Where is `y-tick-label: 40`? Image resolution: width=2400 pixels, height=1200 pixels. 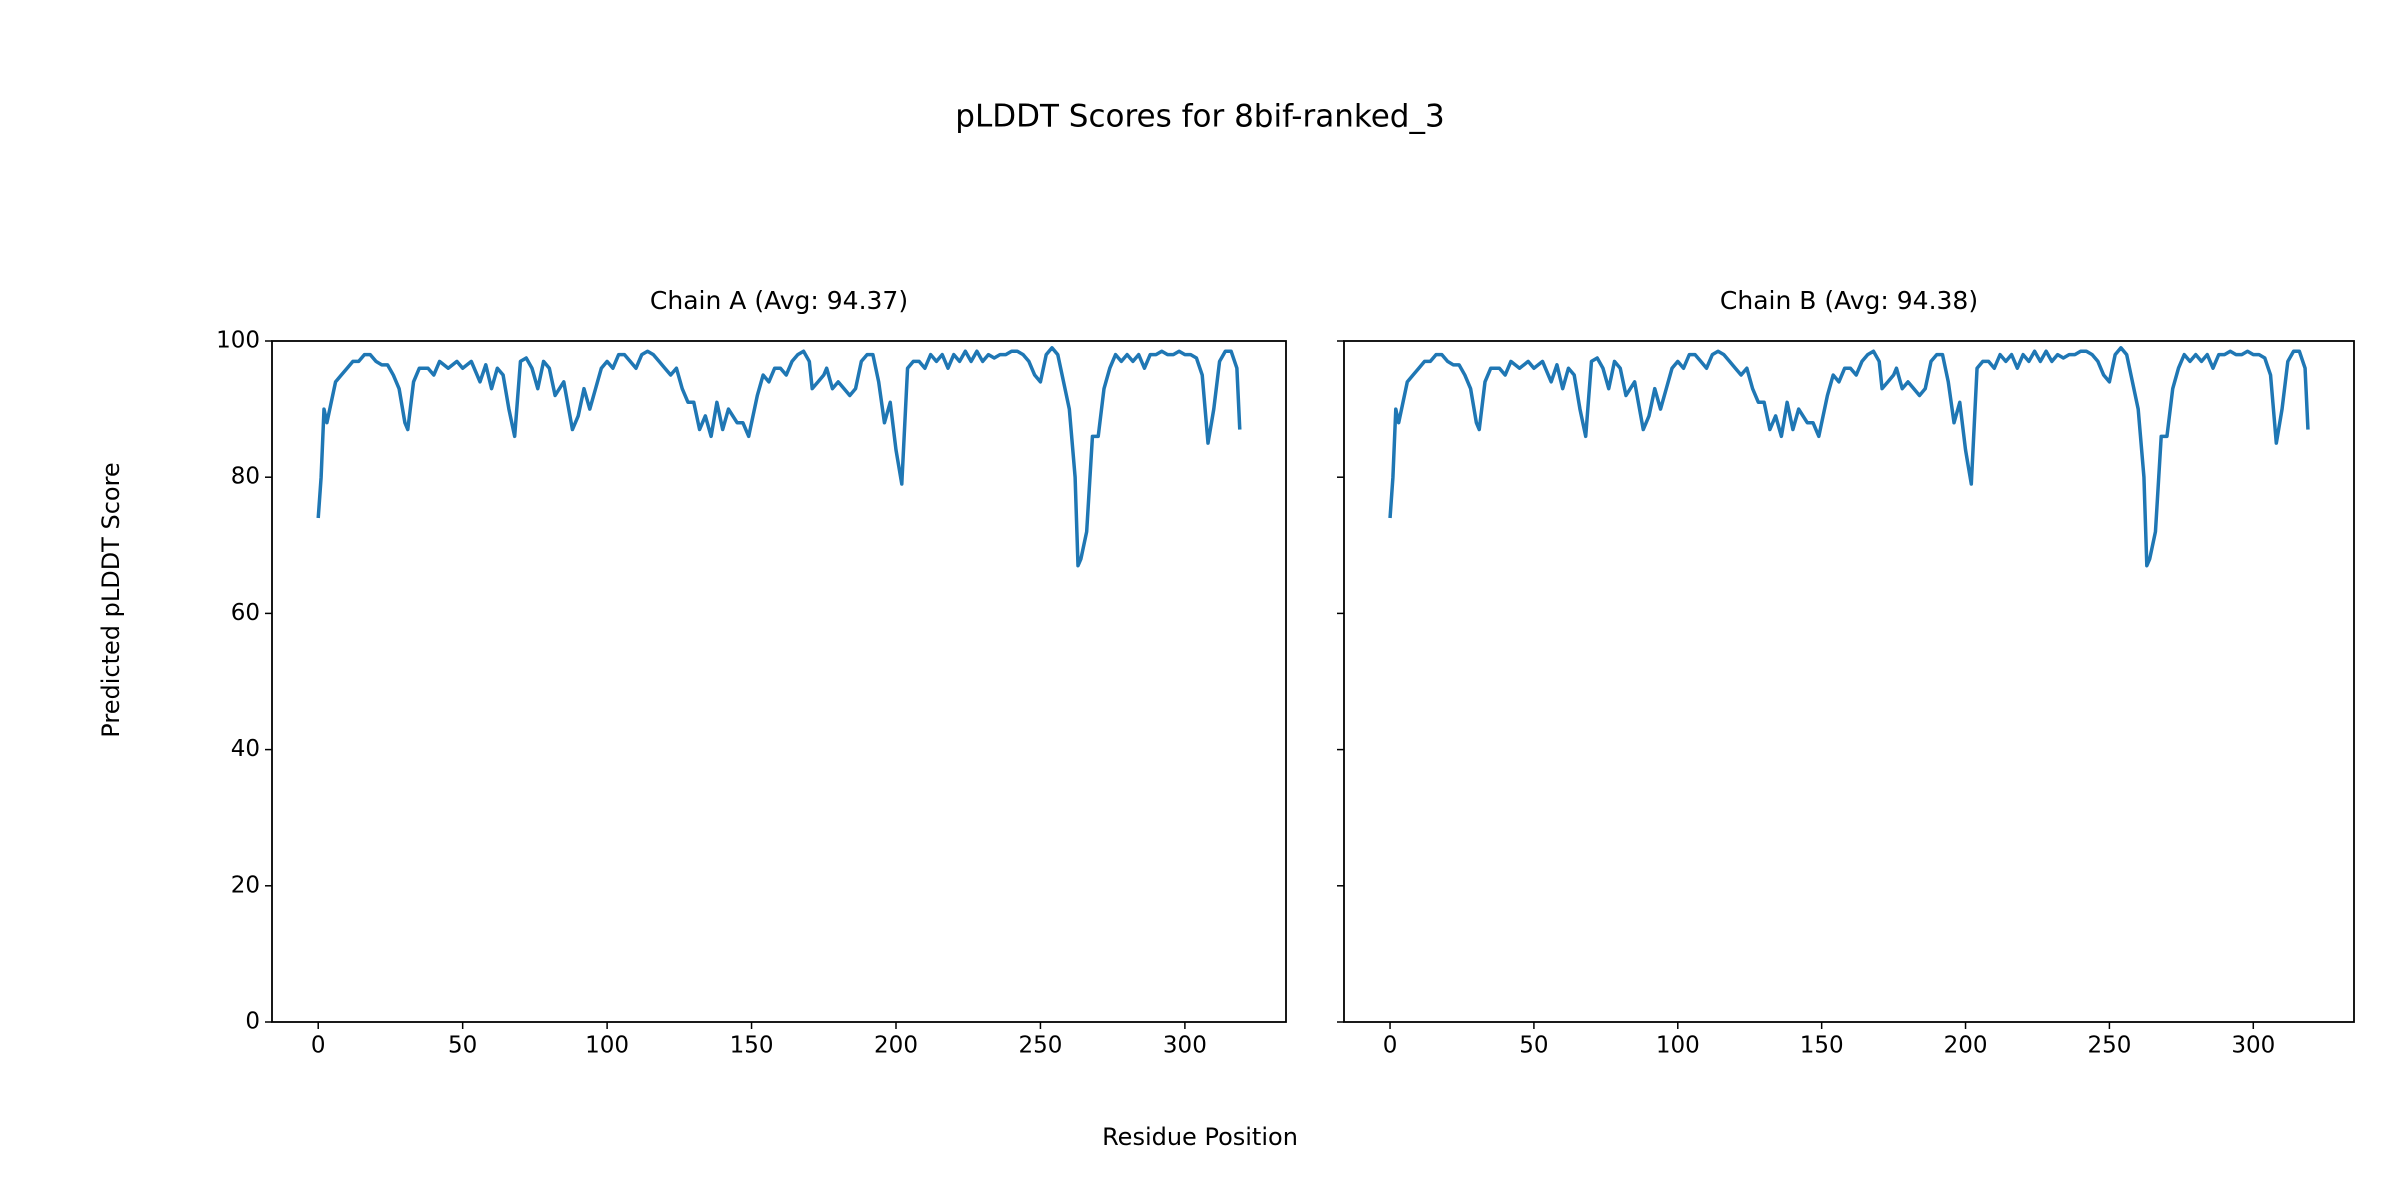 y-tick-label: 40 is located at coordinates (245, 749).